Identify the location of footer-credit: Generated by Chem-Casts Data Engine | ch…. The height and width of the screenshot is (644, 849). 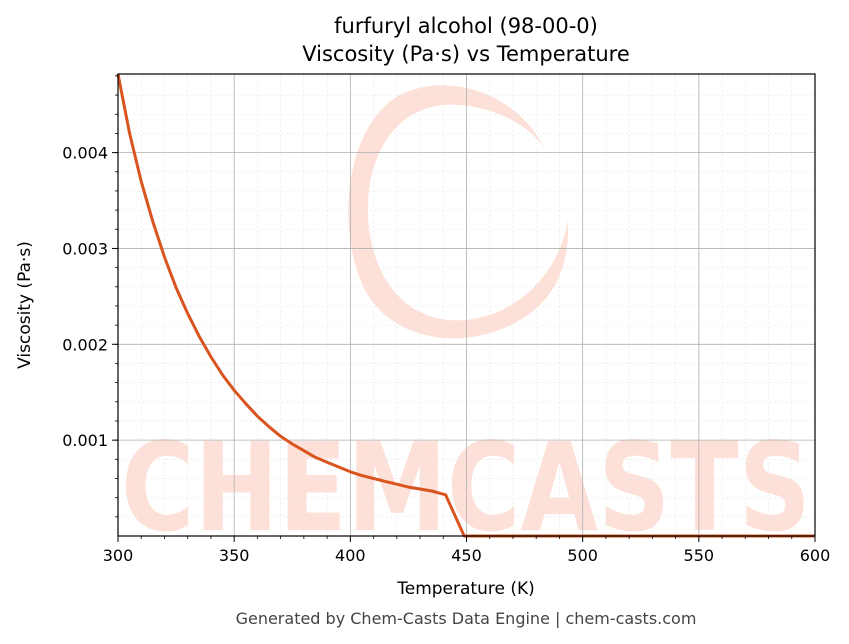
(466, 618).